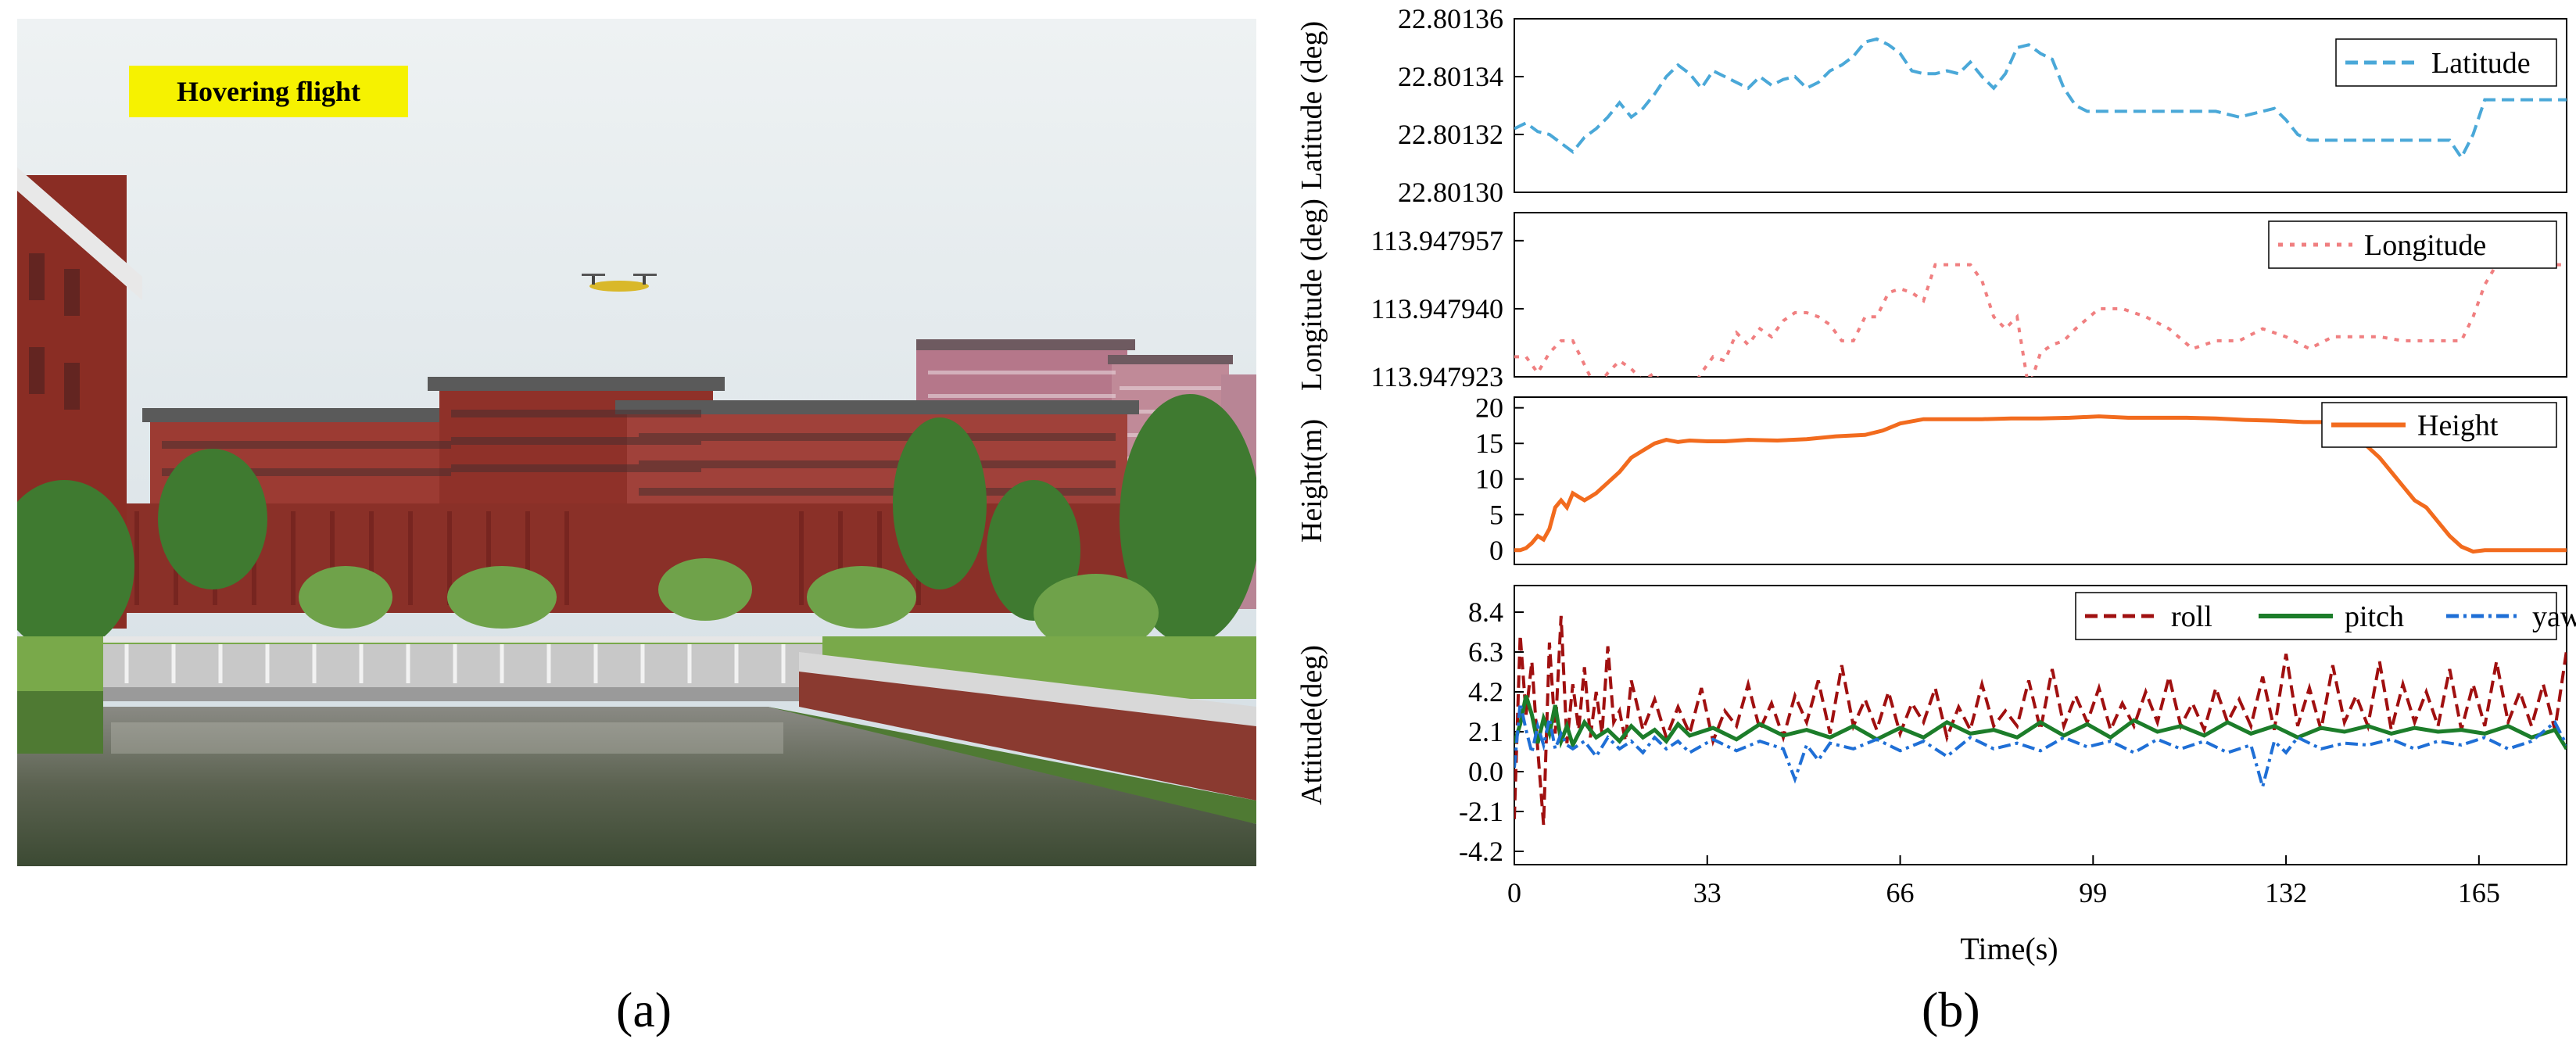 The image size is (2576, 1064). Describe the element at coordinates (1707, 892) in the screenshot. I see `x-tick-label: 33` at that location.